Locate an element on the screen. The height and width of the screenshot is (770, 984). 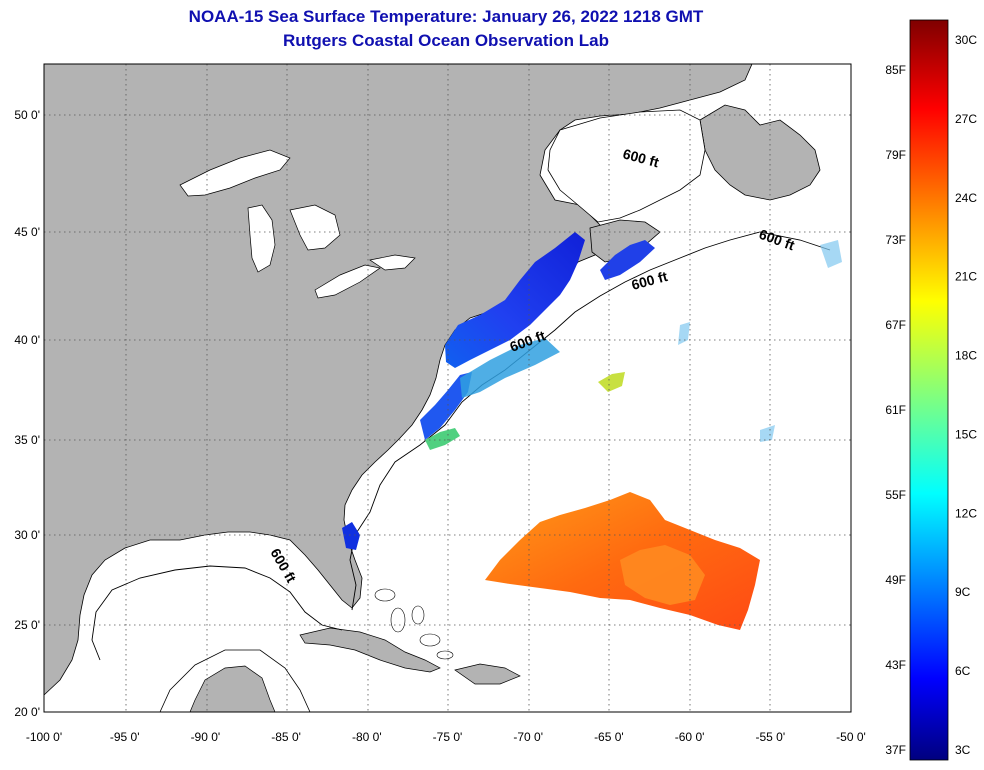
lake-ontario is located at coordinates (392, 262).